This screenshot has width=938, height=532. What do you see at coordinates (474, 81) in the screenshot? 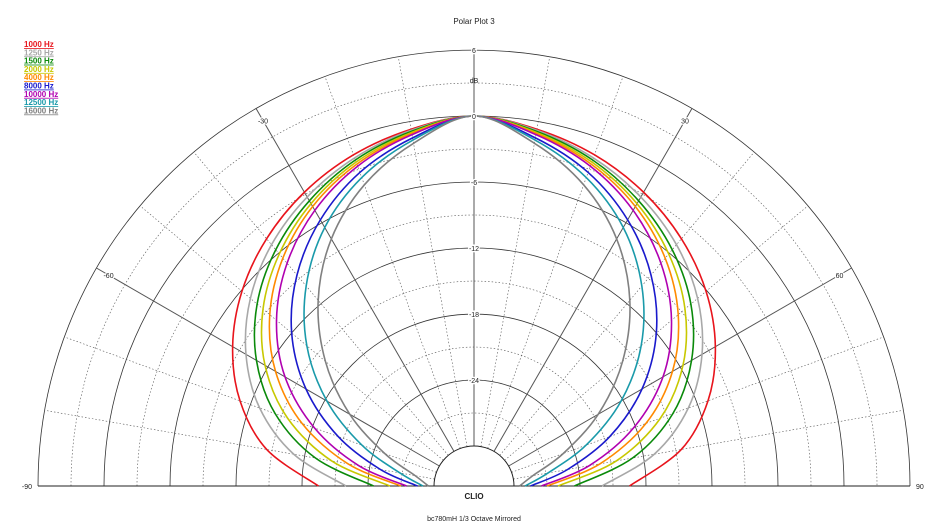
I see `radial-unit-label: dB` at bounding box center [474, 81].